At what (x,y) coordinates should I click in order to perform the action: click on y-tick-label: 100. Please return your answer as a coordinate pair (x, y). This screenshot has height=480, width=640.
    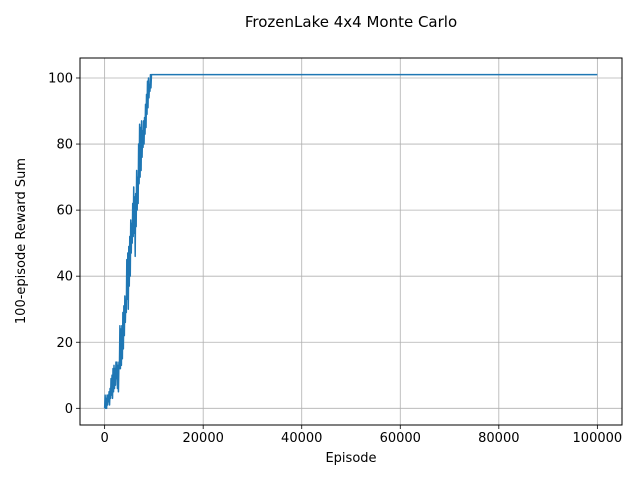
    Looking at the image, I should click on (60, 78).